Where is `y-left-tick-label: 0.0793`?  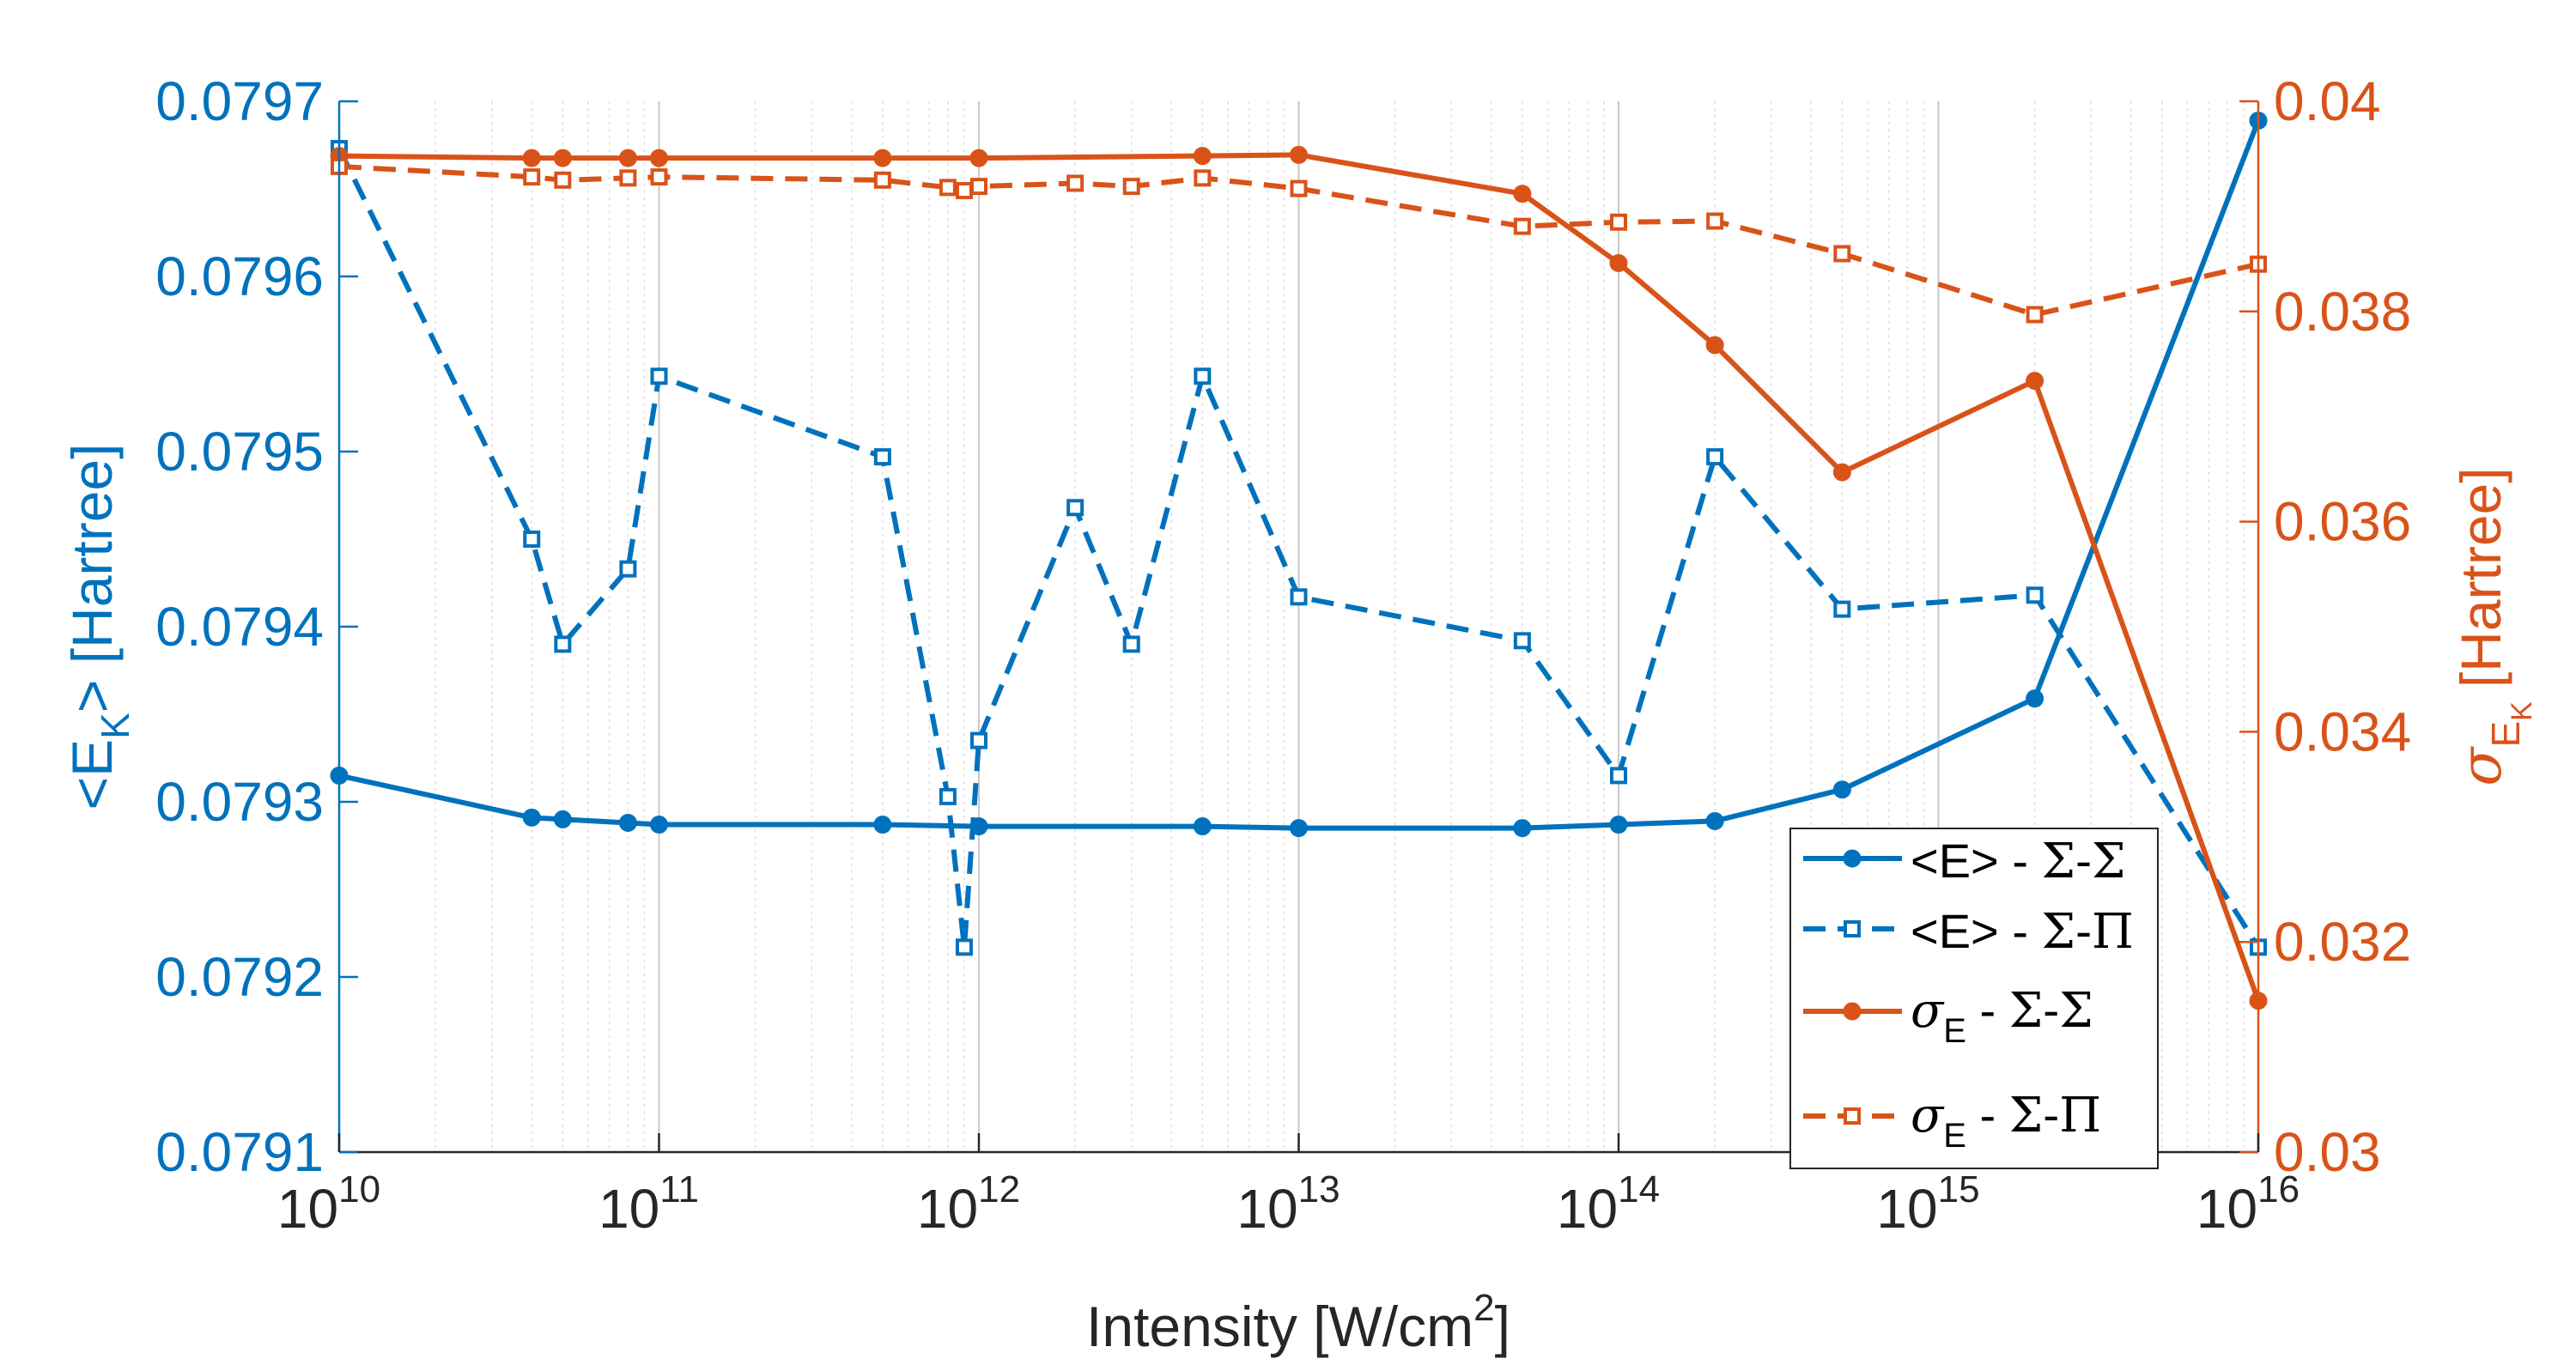
y-left-tick-label: 0.0793 is located at coordinates (240, 802).